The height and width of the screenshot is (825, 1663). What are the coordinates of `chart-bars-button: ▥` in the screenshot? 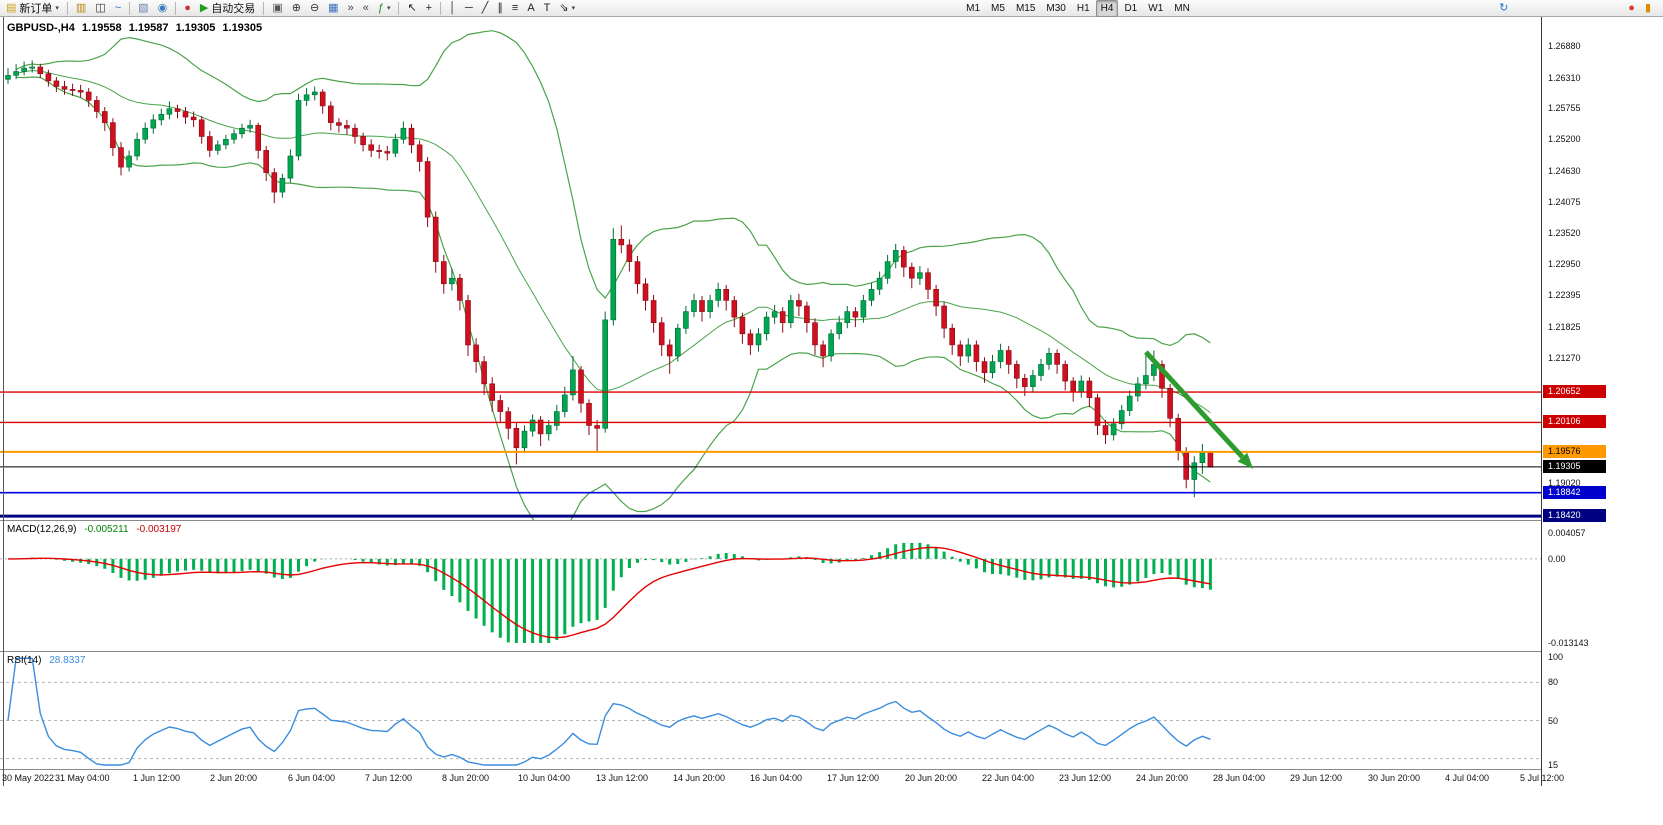 It's located at (81, 8).